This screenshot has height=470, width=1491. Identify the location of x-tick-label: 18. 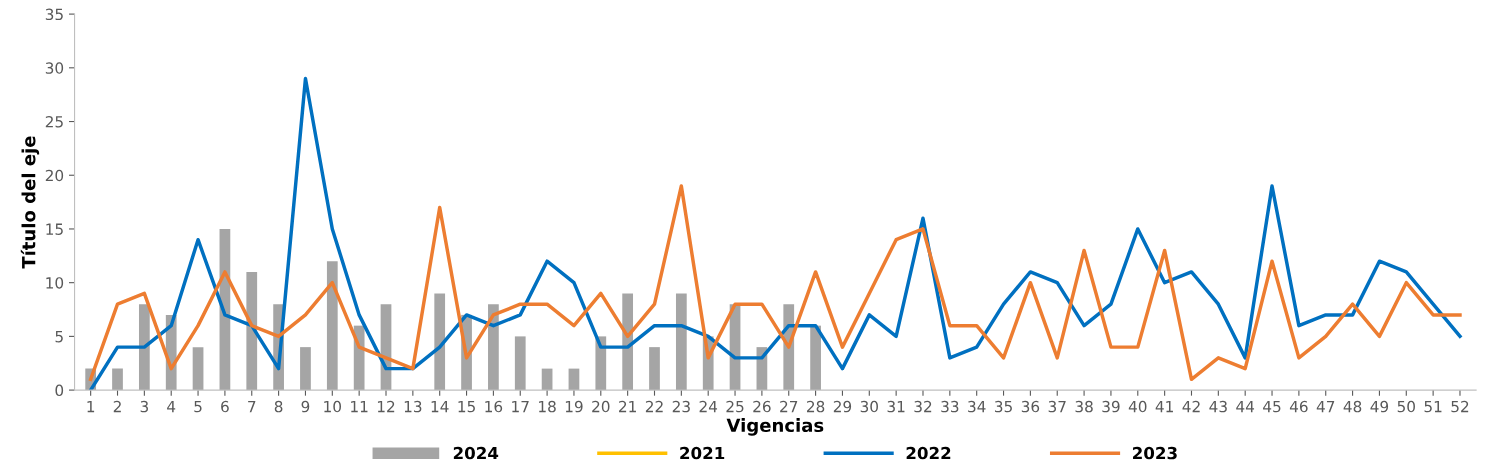
(547, 406).